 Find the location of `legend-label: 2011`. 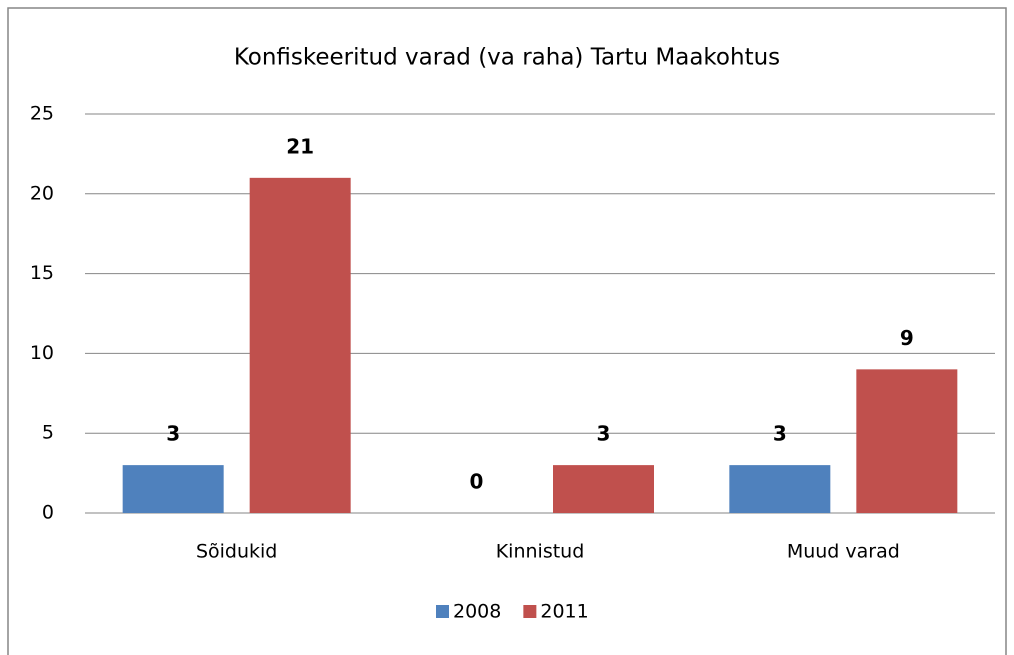

legend-label: 2011 is located at coordinates (564, 612).